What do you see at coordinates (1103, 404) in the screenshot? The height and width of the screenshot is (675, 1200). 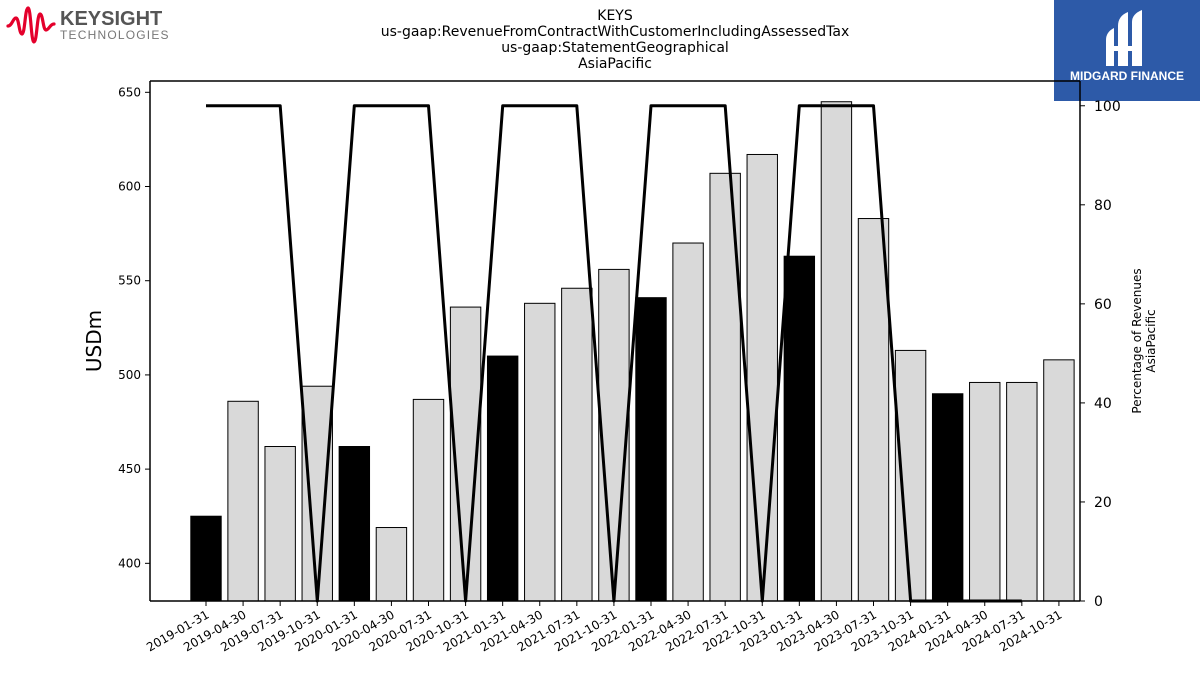 I see `y2-tick-label: 40` at bounding box center [1103, 404].